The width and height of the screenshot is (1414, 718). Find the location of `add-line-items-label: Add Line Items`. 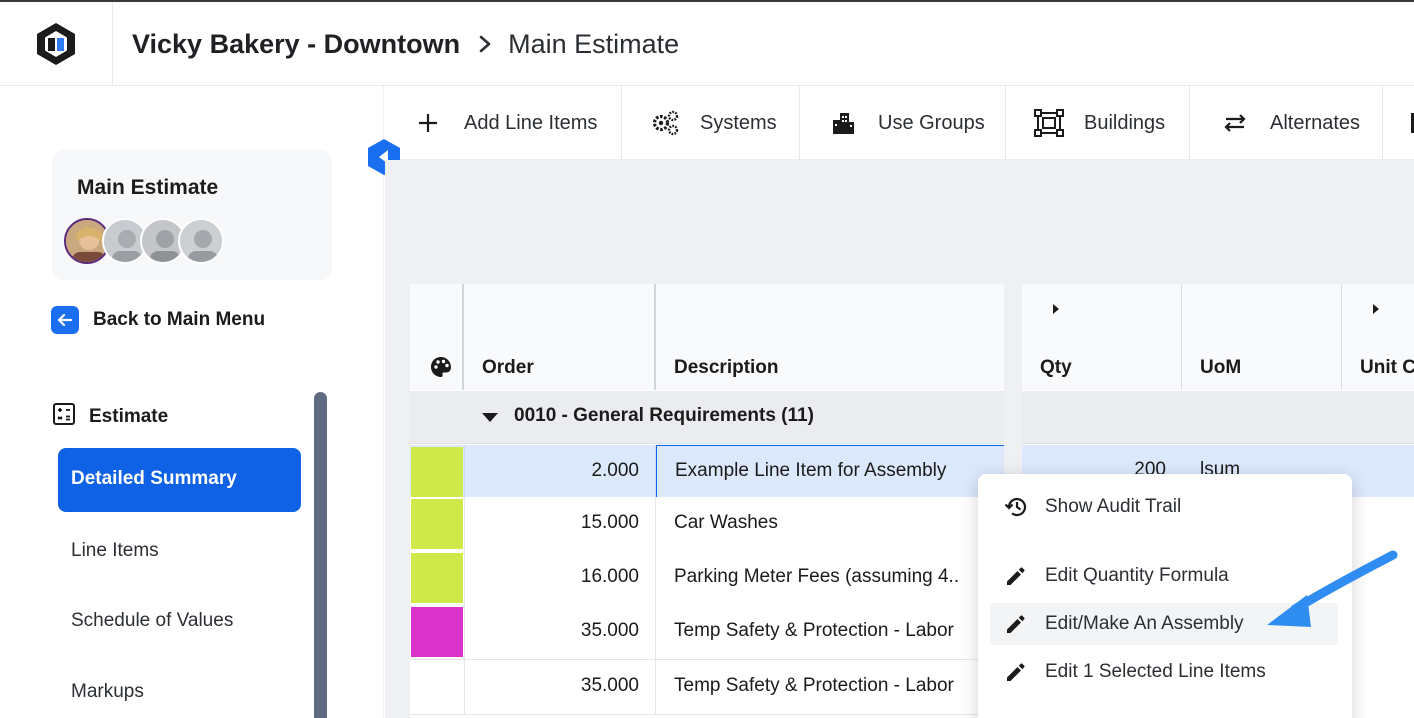

add-line-items-label: Add Line Items is located at coordinates (531, 122).